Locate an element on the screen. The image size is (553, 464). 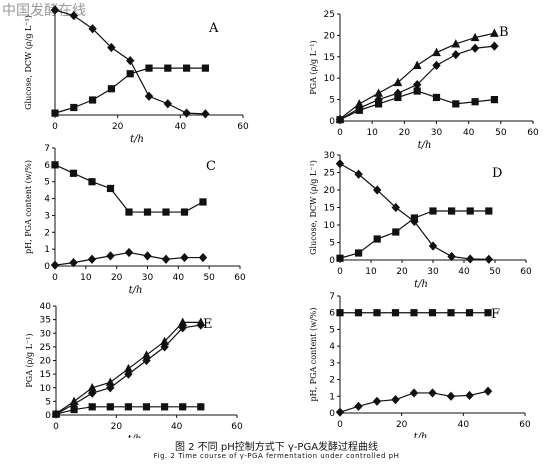
panel-A: 0 20 40 60 t/h Glucose, DCW (ρ/g L⁻¹) A is located at coordinates (136, 75).